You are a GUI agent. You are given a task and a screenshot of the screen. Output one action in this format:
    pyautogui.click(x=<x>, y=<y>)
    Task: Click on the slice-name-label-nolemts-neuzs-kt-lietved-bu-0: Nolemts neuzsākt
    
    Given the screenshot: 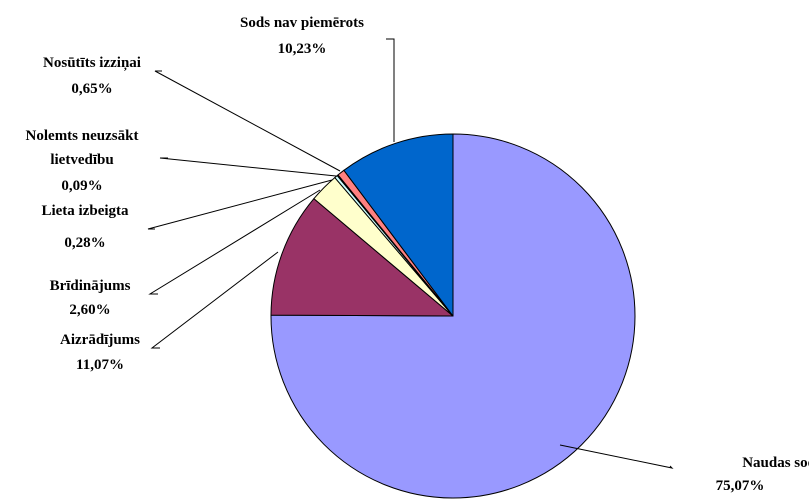 What is the action you would take?
    pyautogui.click(x=82, y=136)
    